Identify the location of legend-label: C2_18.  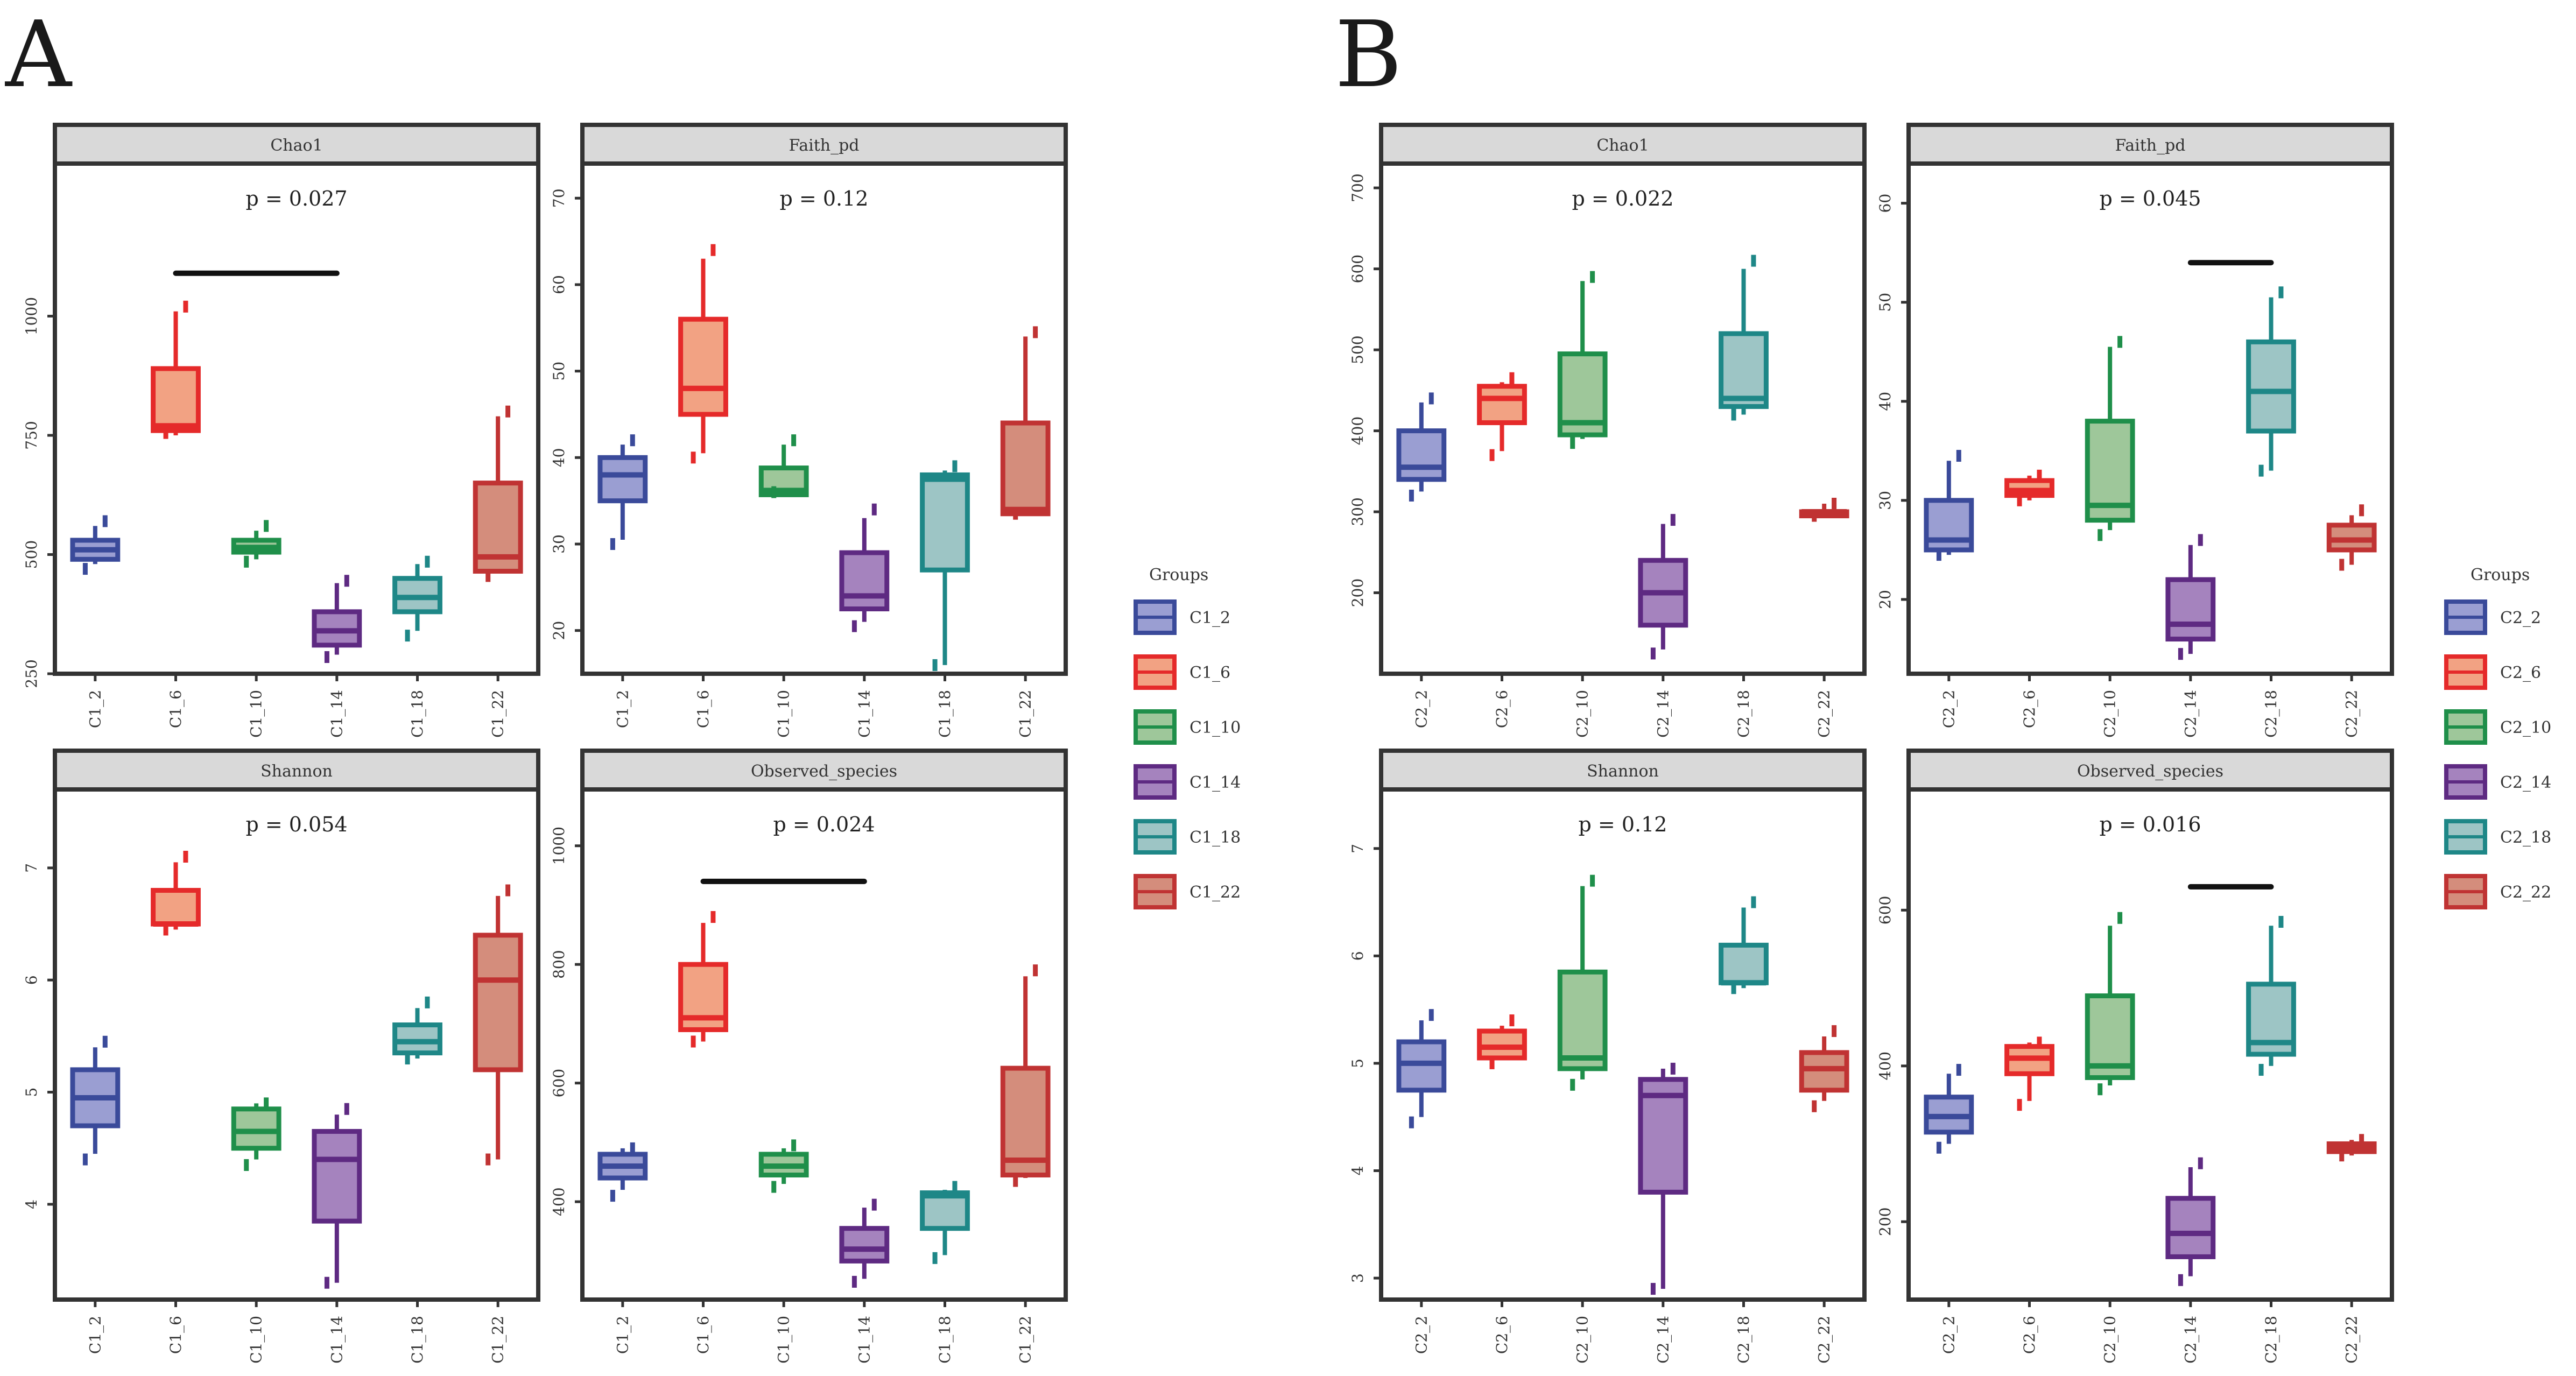
(2526, 837).